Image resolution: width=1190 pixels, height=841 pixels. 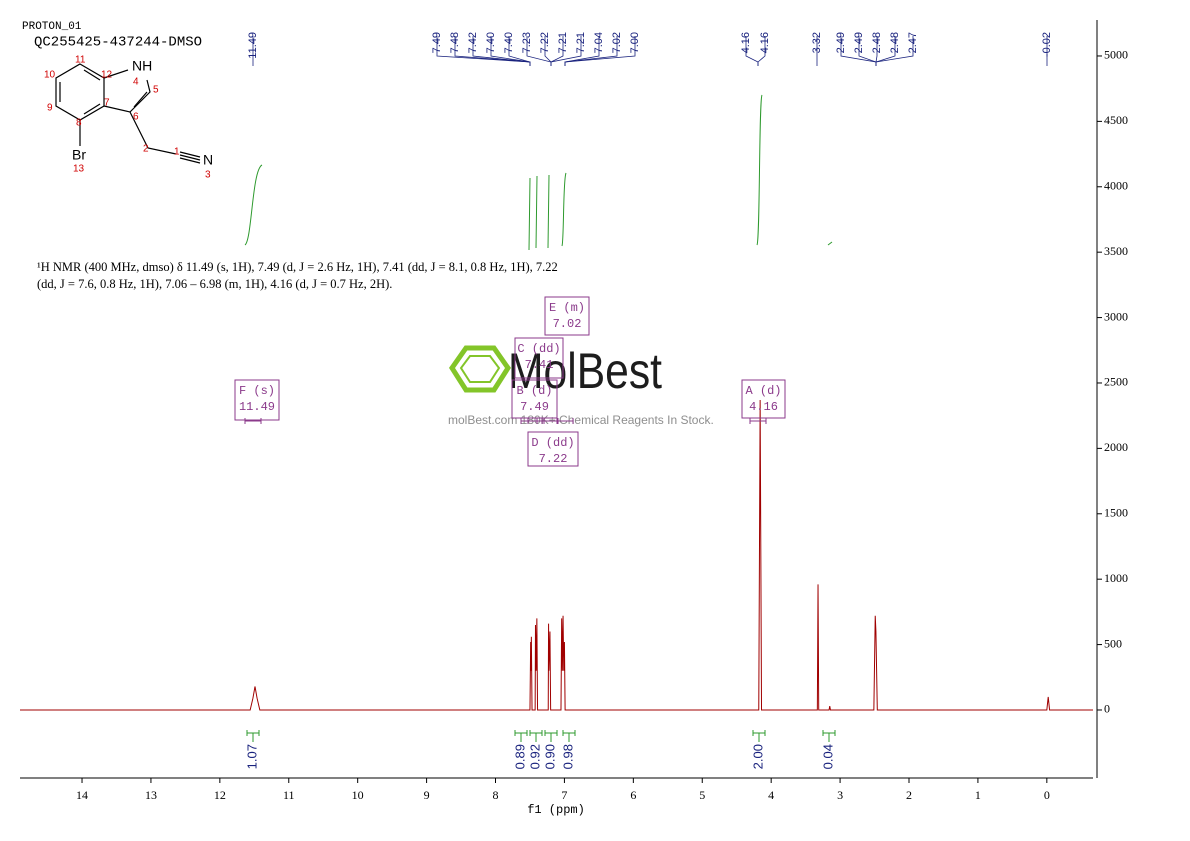 I want to click on y-tick-label: 2000, so click(x=1116, y=447).